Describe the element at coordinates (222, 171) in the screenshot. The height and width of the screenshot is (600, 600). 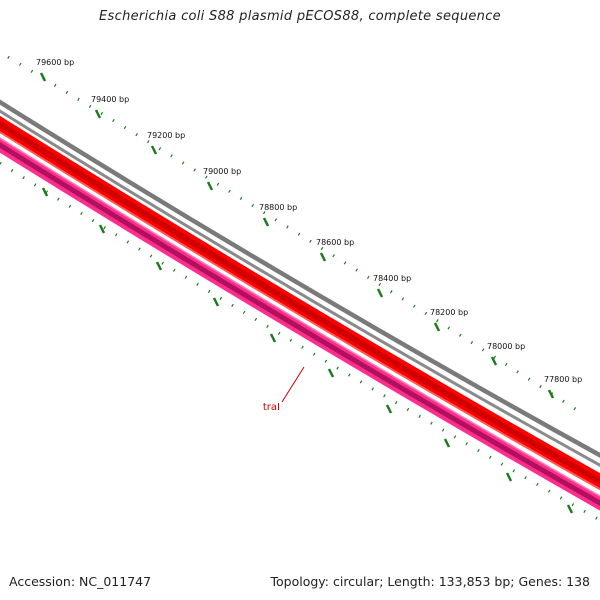
I see `ruler-tick-label: 79000 bp` at that location.